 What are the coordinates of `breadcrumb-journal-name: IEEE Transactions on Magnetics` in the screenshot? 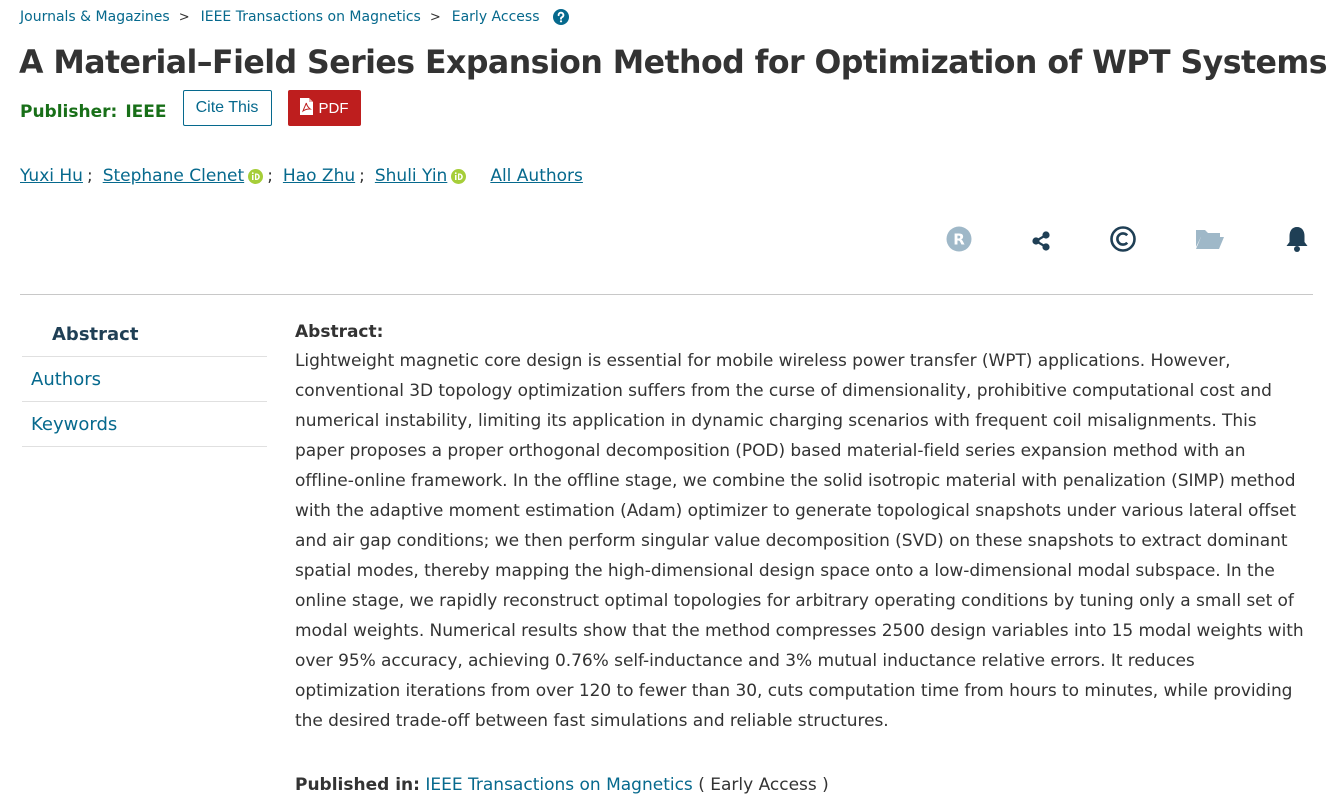 It's located at (310, 17).